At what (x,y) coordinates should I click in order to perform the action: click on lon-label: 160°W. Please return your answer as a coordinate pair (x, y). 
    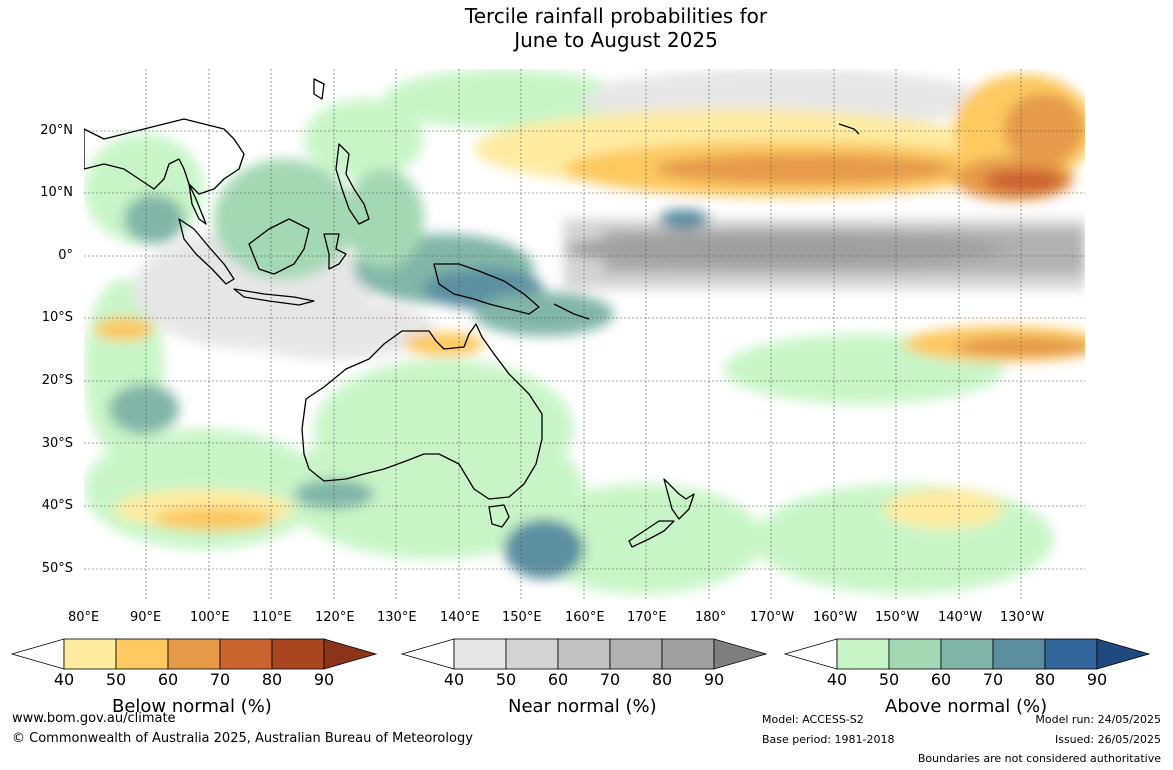
    Looking at the image, I should click on (835, 617).